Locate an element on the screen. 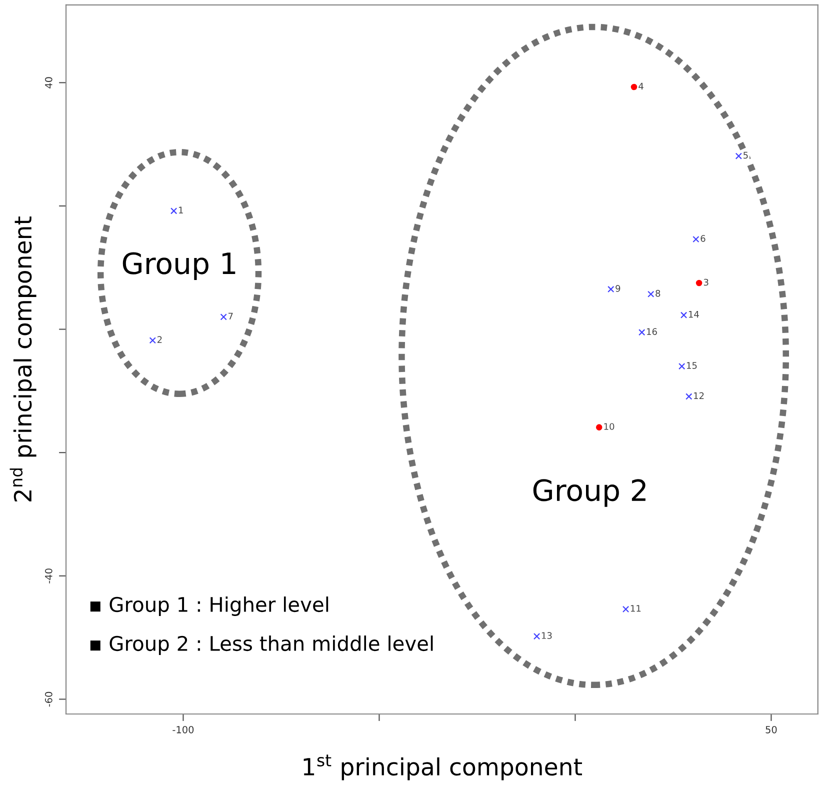 The height and width of the screenshot is (788, 819). annotation: Group 1 is located at coordinates (179, 266).